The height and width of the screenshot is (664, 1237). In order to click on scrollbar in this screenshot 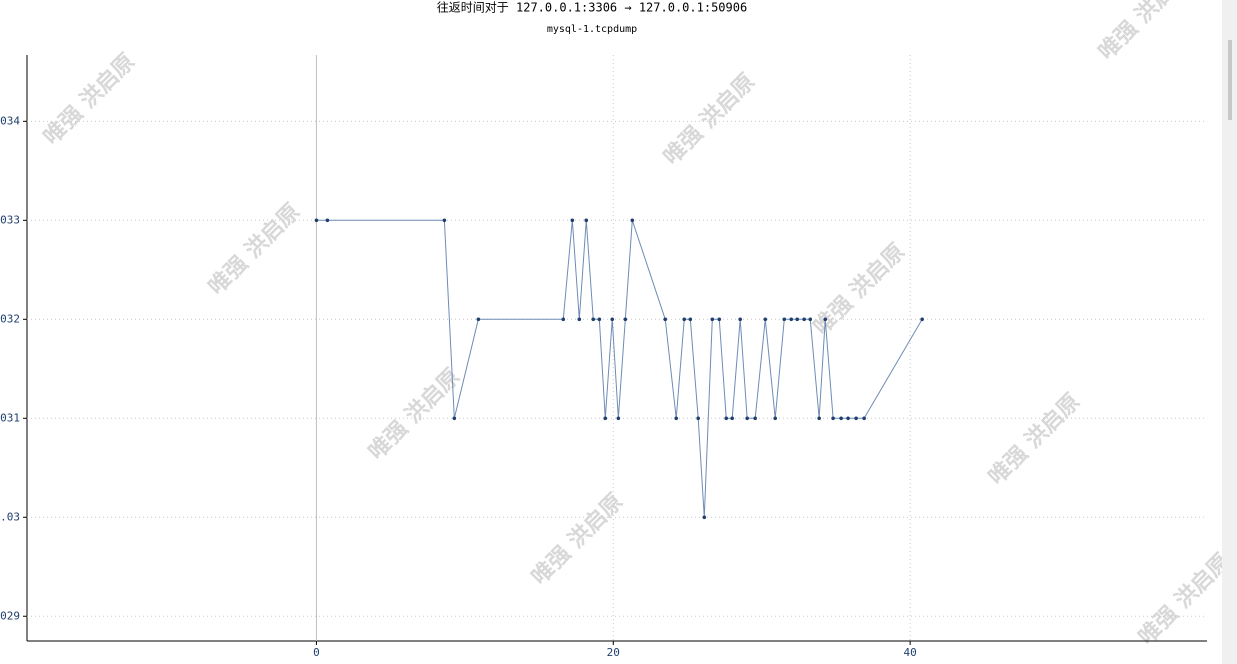, I will do `click(1229, 332)`.